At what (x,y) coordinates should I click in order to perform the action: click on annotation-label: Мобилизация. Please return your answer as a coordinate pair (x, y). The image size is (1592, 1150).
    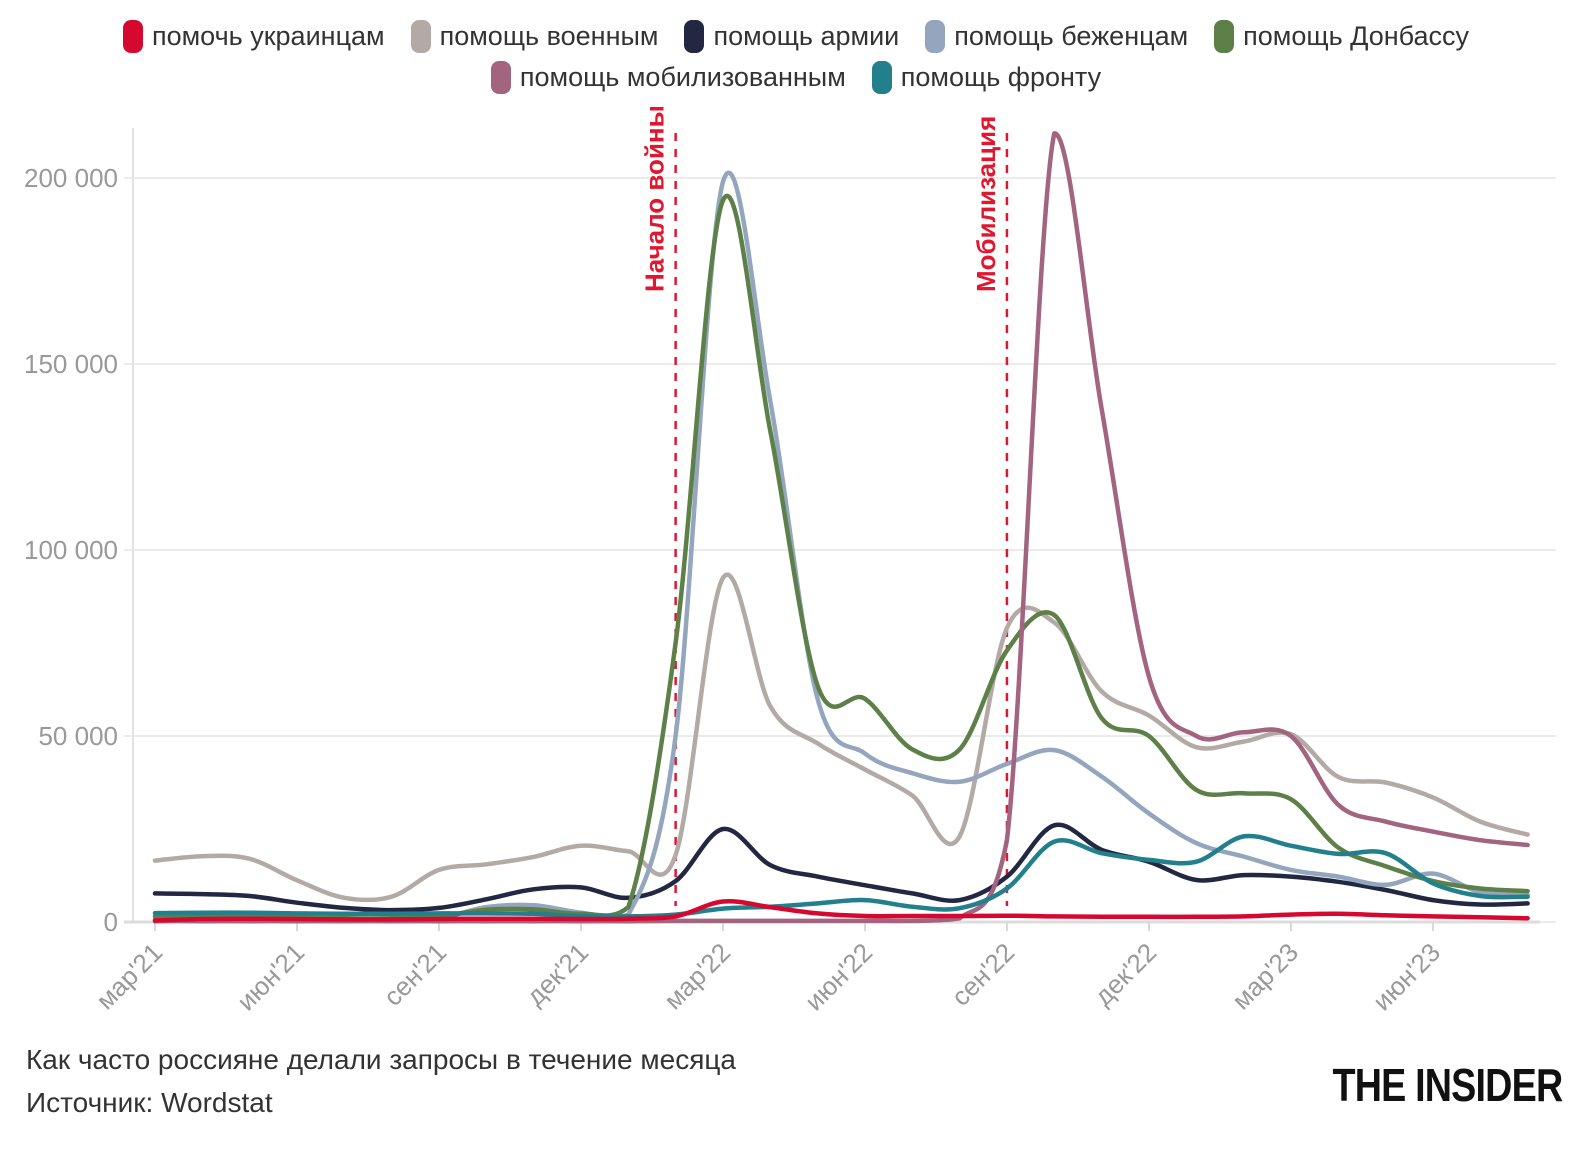
    Looking at the image, I should click on (986, 204).